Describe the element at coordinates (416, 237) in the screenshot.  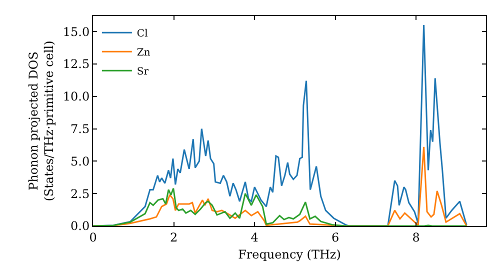
I see `x-tick-label: 8` at that location.